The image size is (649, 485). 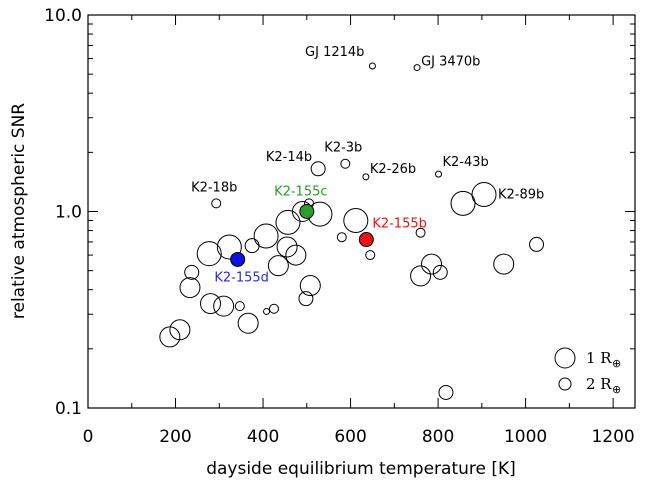 What do you see at coordinates (68, 213) in the screenshot?
I see `y-tick-label: 1.0` at bounding box center [68, 213].